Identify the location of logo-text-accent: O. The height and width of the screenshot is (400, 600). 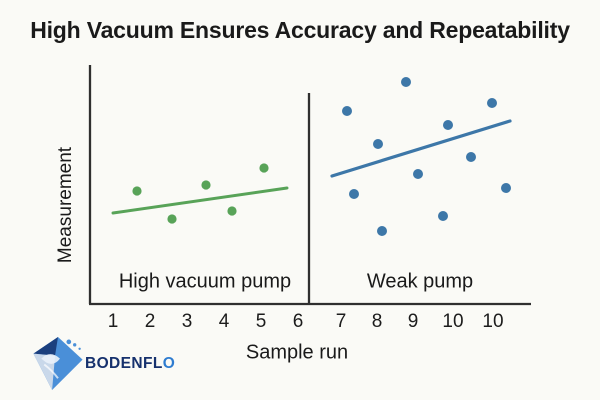
(169, 363).